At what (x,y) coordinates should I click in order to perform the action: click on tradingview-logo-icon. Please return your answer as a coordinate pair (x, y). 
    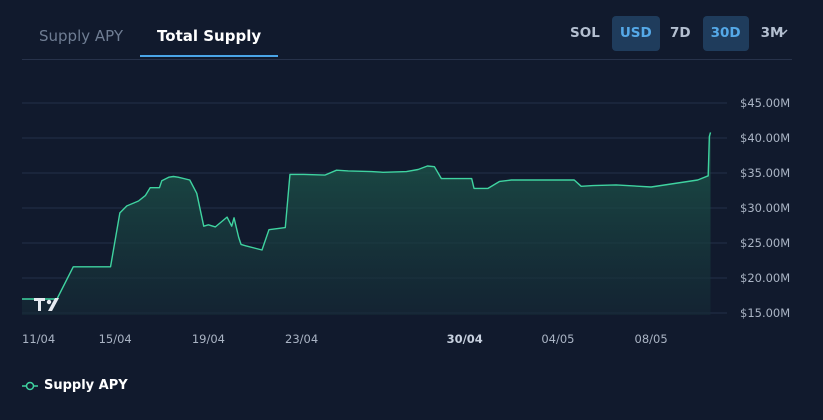
    Looking at the image, I should click on (46, 304).